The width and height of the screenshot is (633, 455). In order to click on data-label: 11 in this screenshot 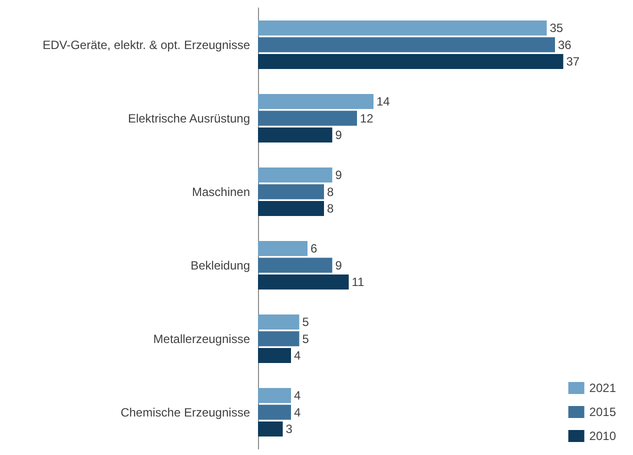, I will do `click(358, 282)`.